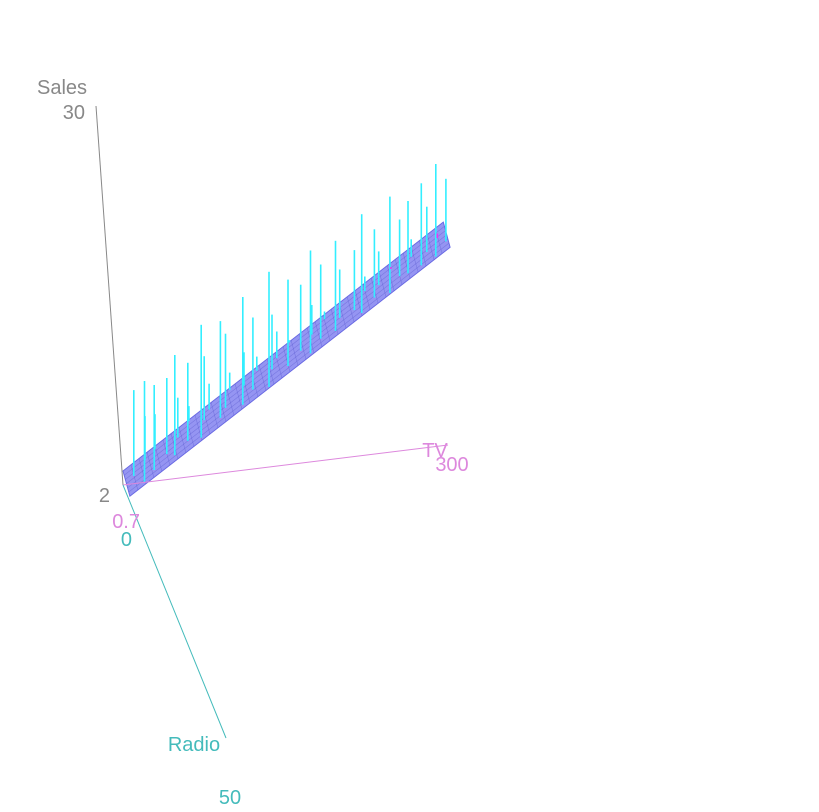 This screenshot has width=819, height=812. Describe the element at coordinates (126, 540) in the screenshot. I see `radio-axis-min-tick: 0` at that location.